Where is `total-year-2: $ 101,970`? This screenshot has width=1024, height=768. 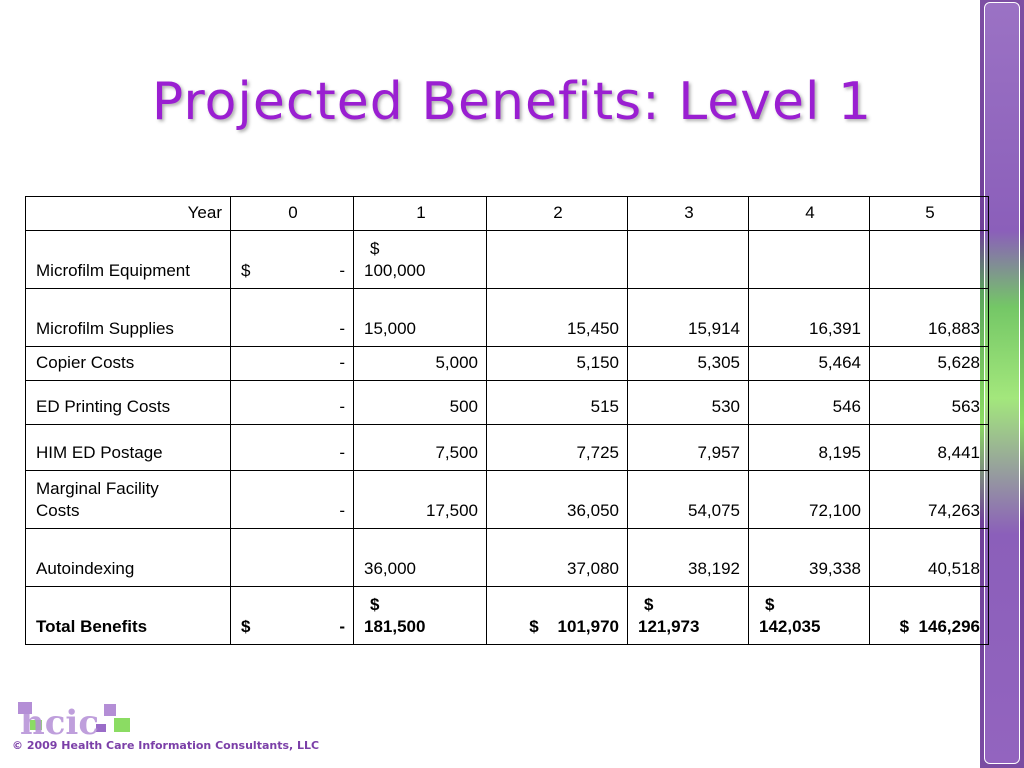 total-year-2: $ 101,970 is located at coordinates (557, 615).